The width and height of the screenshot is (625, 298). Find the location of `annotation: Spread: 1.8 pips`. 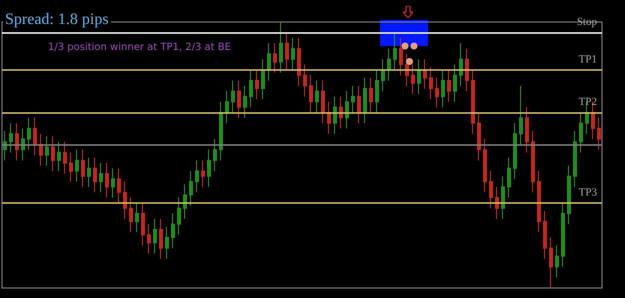

annotation: Spread: 1.8 pips is located at coordinates (57, 20).